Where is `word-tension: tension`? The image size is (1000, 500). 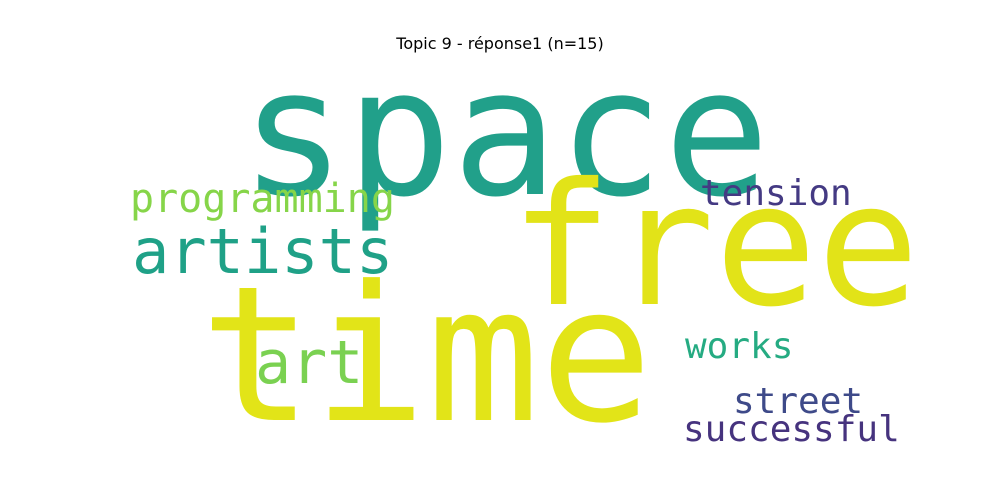
word-tension: tension is located at coordinates (776, 193).